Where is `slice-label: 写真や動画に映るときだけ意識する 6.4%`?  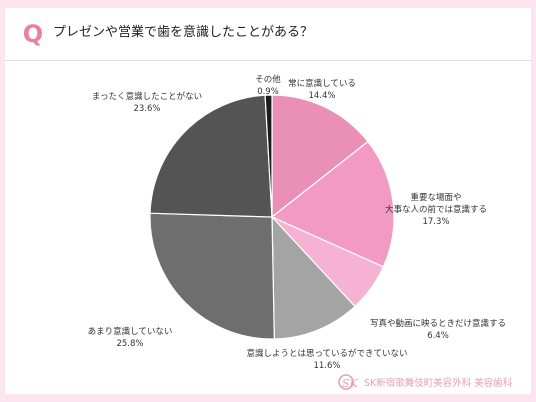
slice-label: 写真や動画に映るときだけ意識する 6.4% is located at coordinates (438, 329).